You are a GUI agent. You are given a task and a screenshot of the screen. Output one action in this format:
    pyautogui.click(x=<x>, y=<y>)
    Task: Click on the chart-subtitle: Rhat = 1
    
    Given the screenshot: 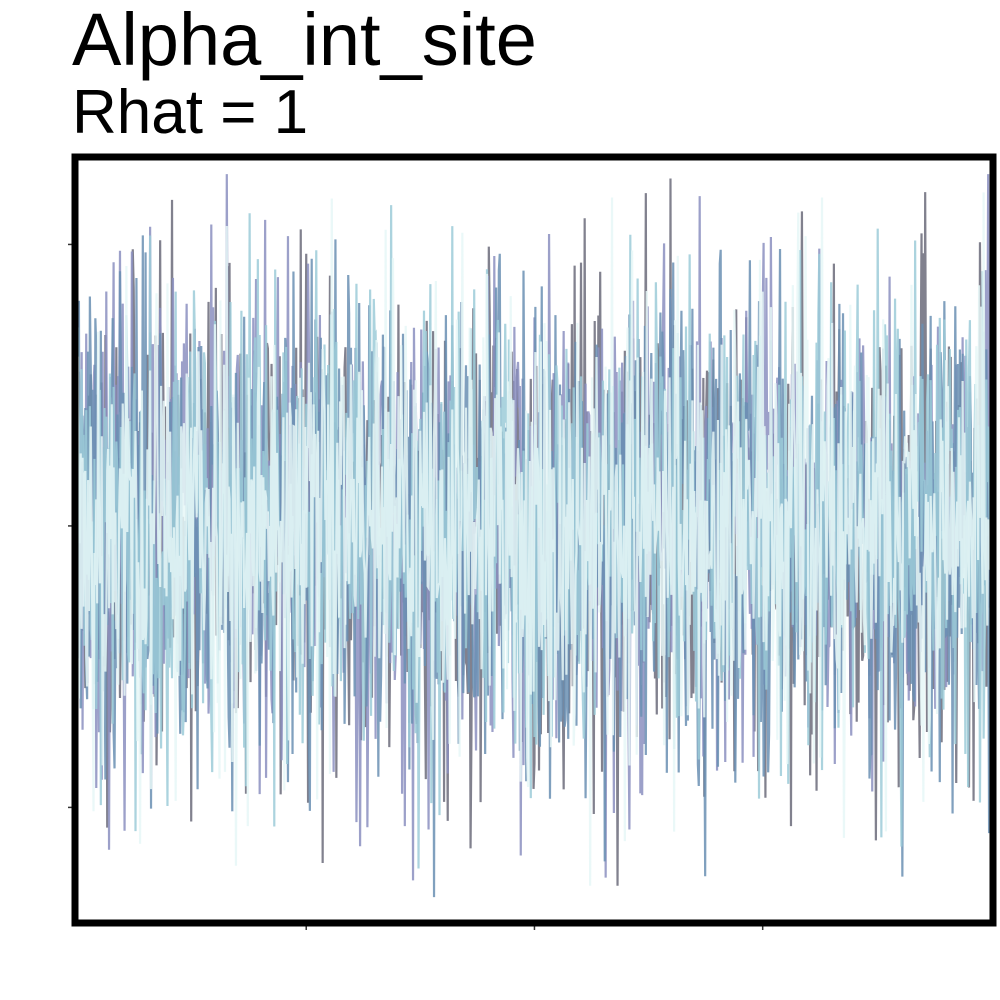 What is the action you would take?
    pyautogui.click(x=190, y=112)
    